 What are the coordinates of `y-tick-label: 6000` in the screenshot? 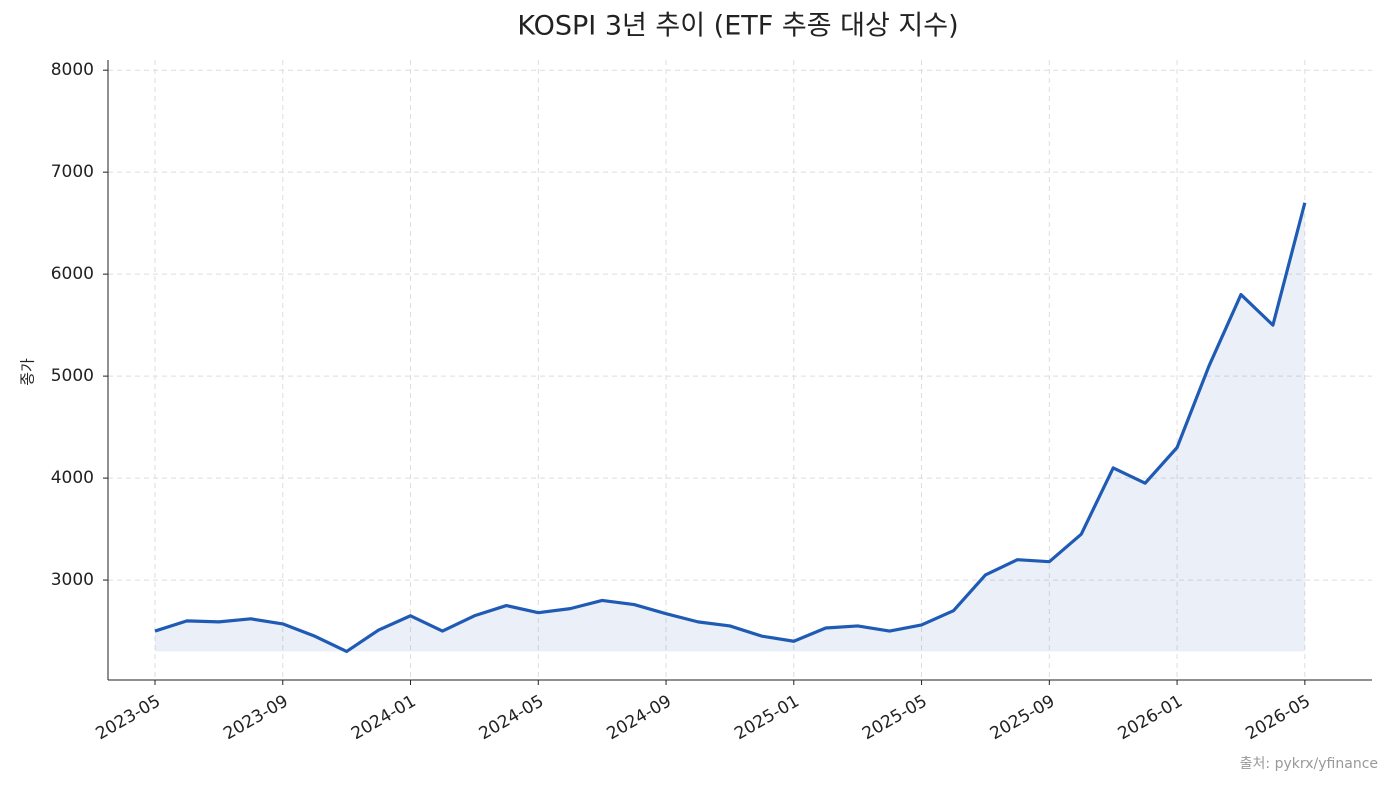 It's located at (72, 274).